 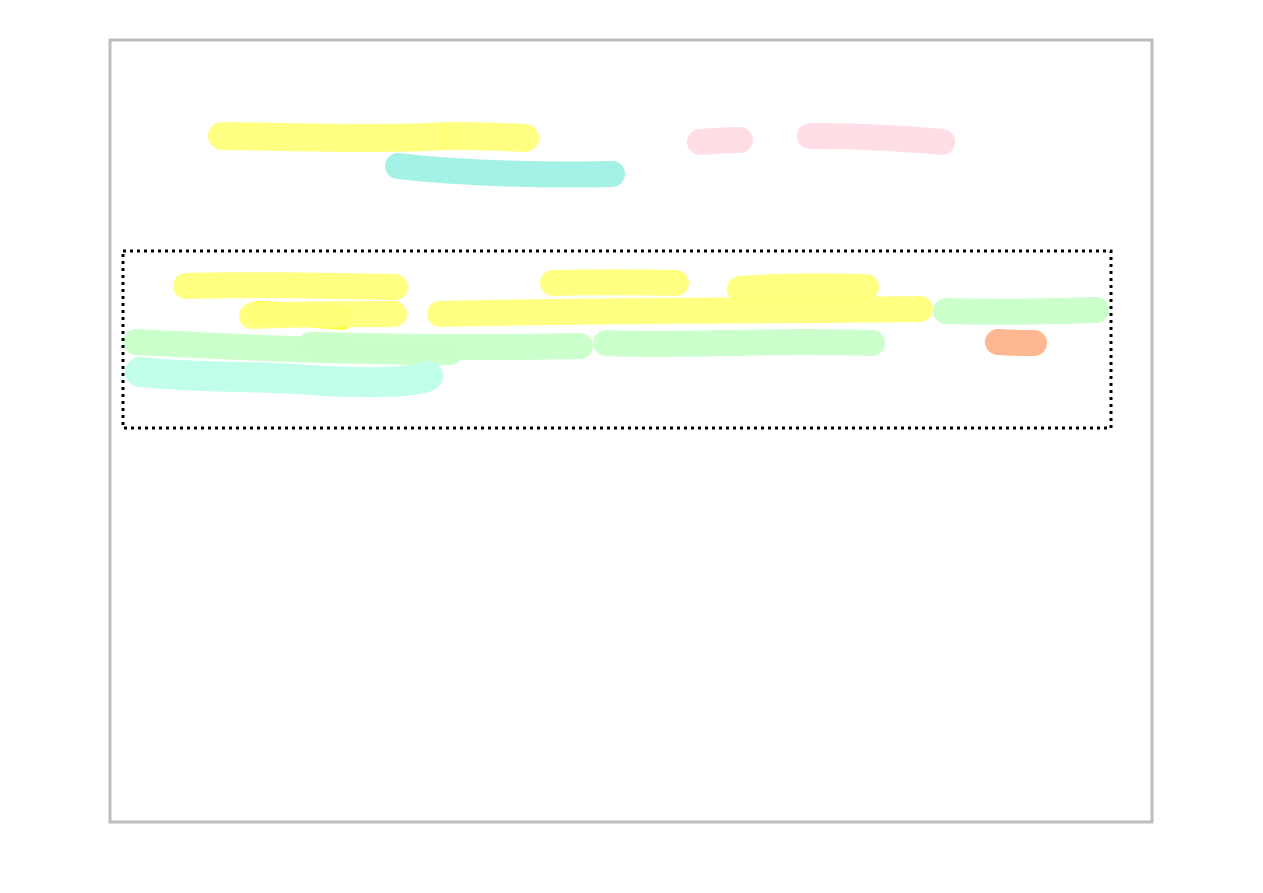 What do you see at coordinates (284, 377) in the screenshot?
I see `mint-stroke` at bounding box center [284, 377].